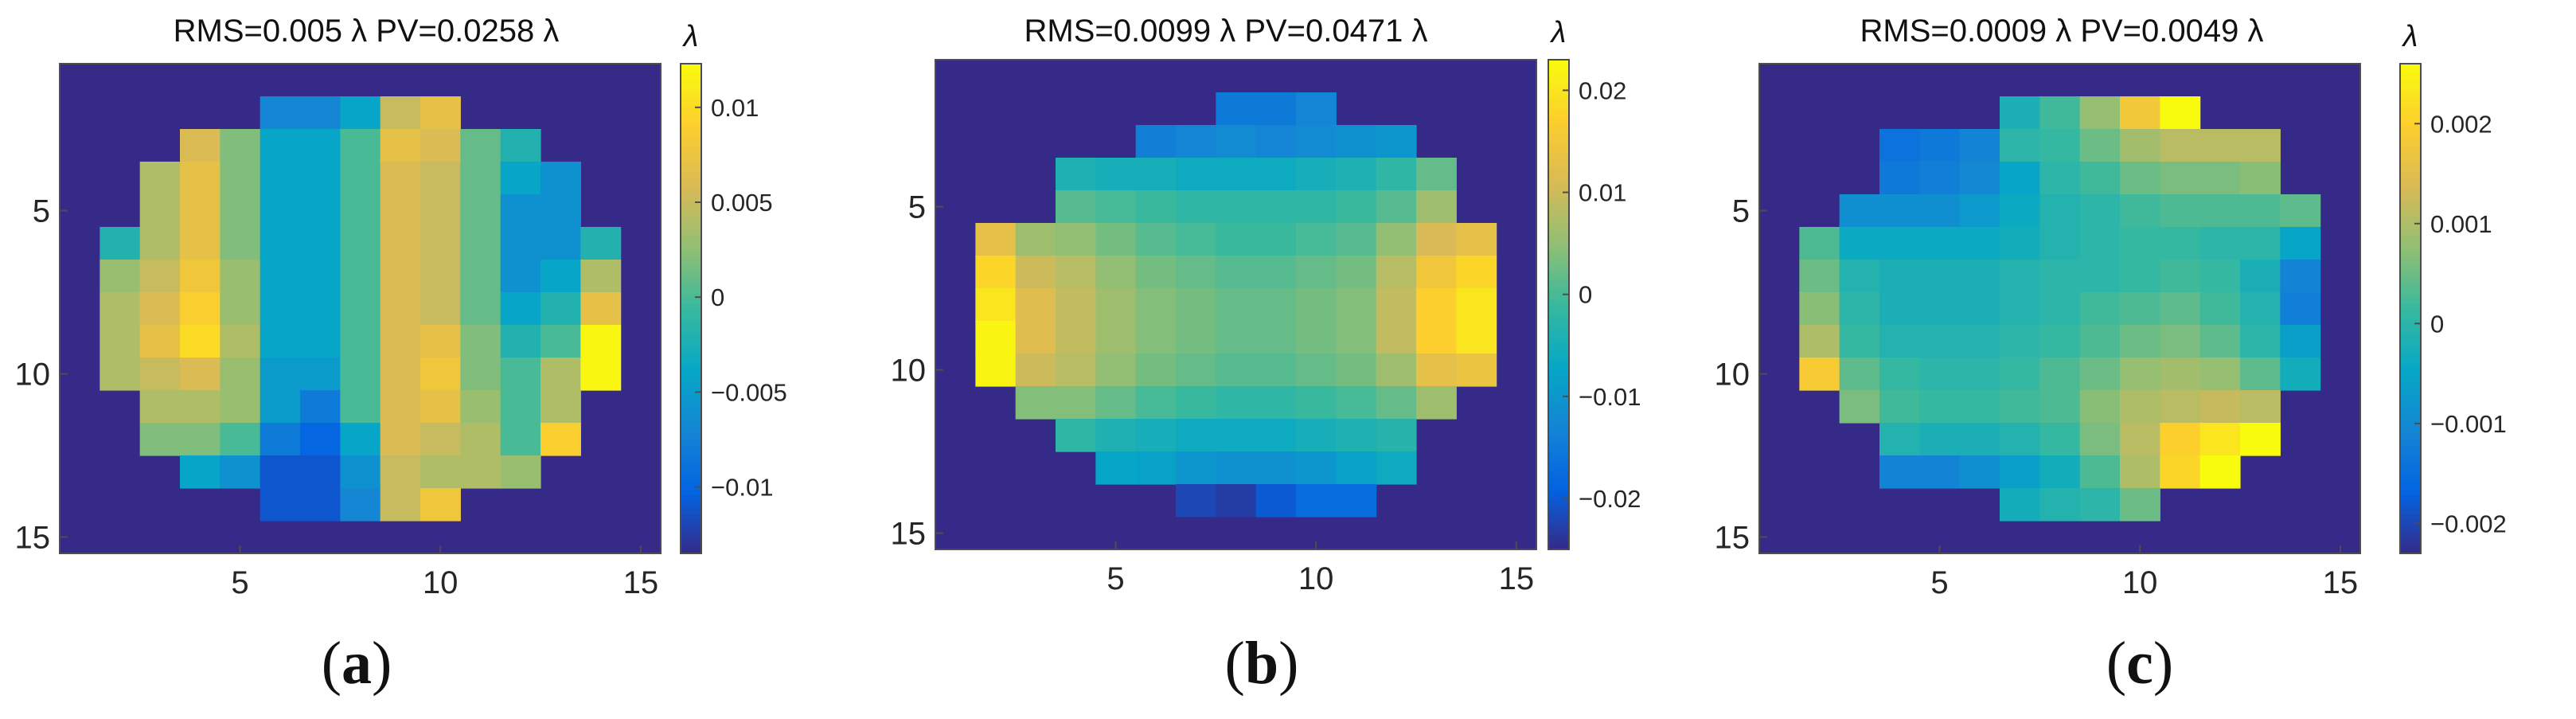  Describe the element at coordinates (1610, 499) in the screenshot. I see `colorbar-tick-label: −0.02` at that location.